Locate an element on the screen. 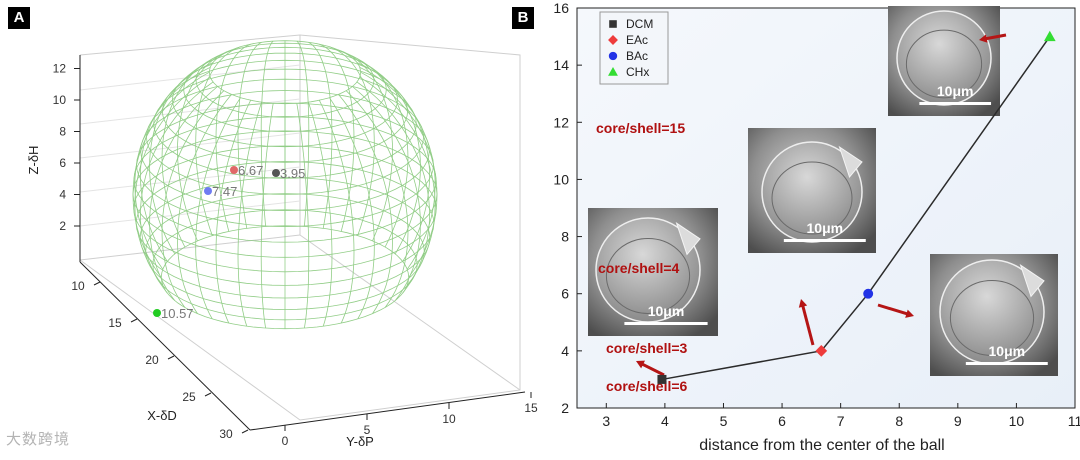 This screenshot has height=460, width=1080. x-axis-label: X-δD is located at coordinates (162, 415).